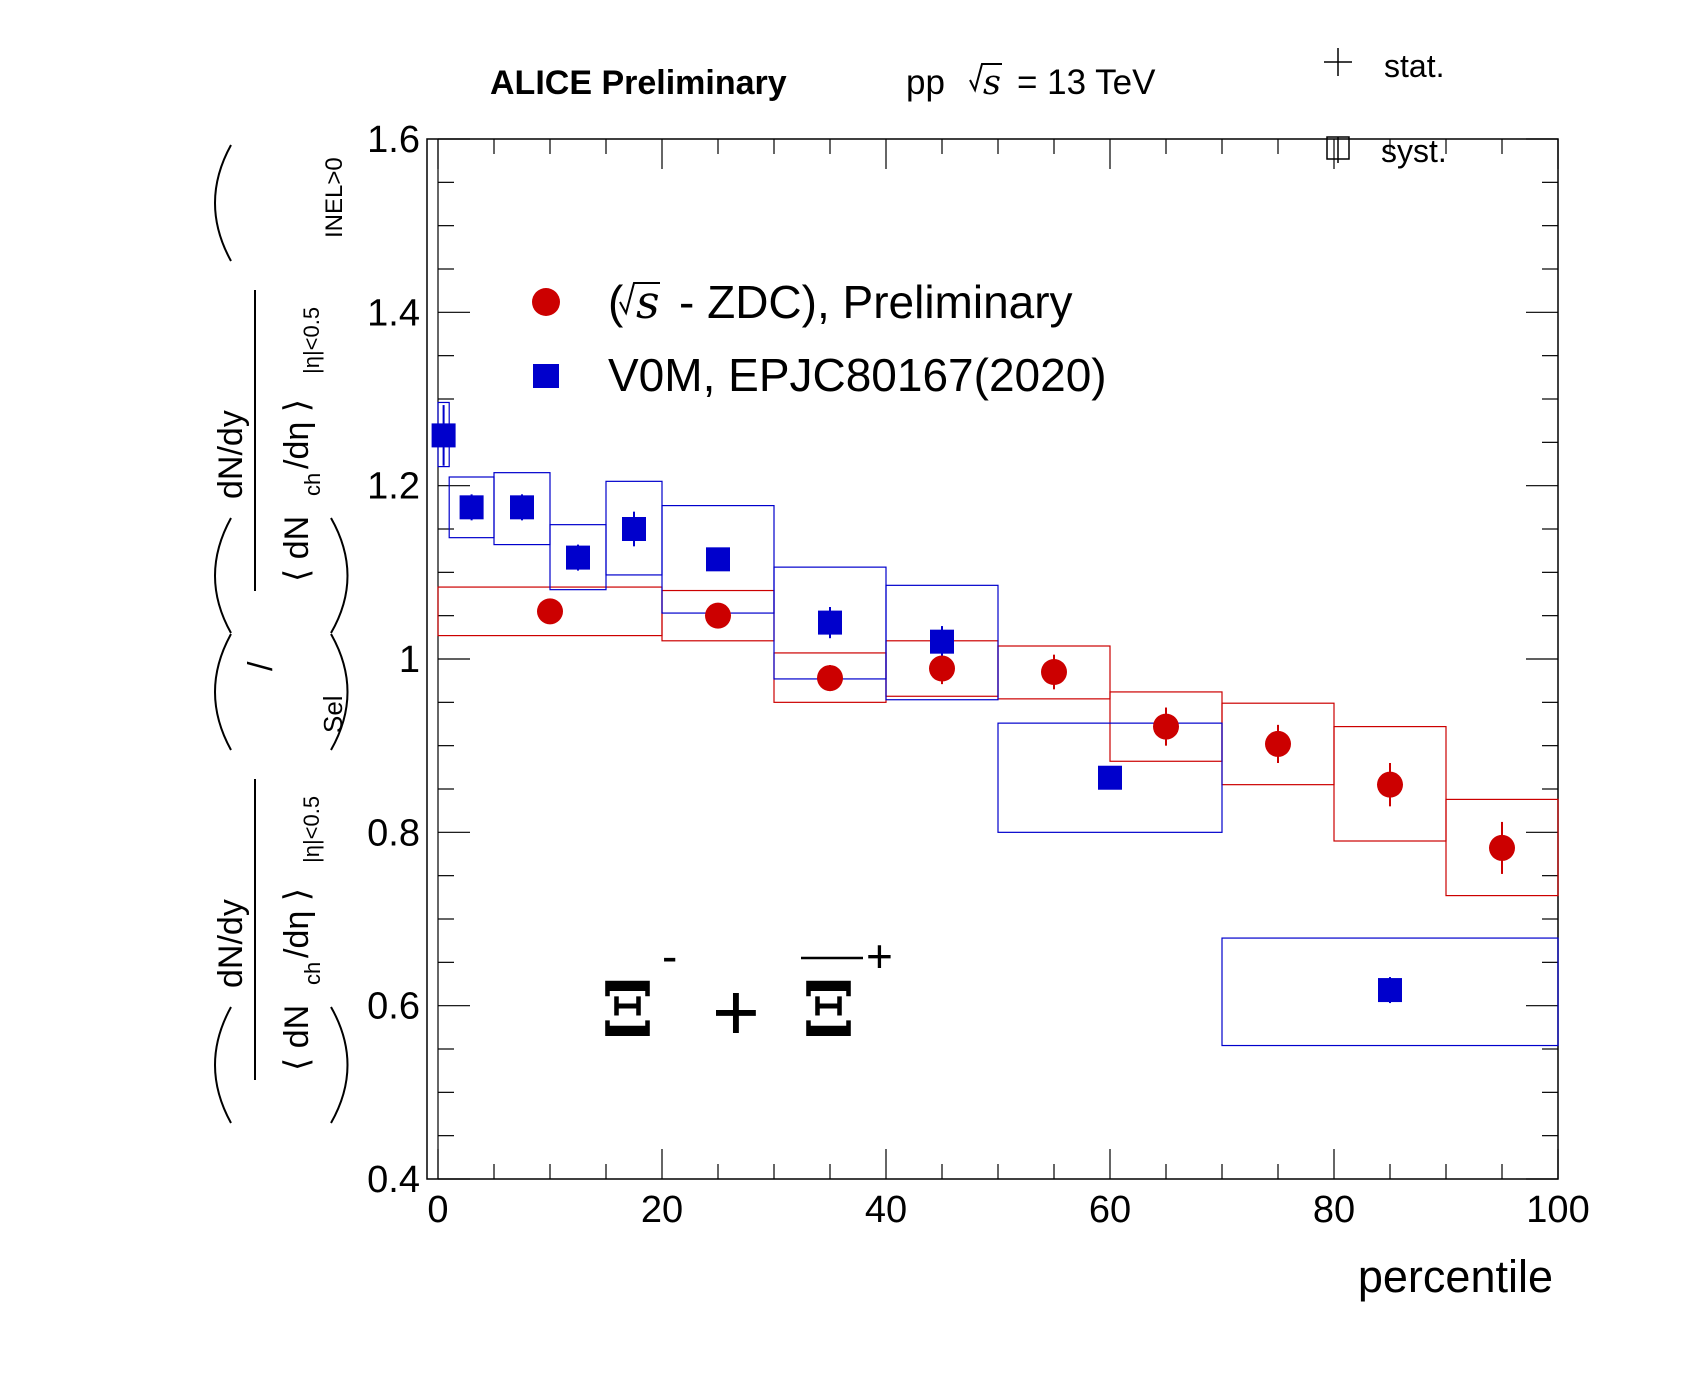 This screenshot has width=1698, height=1373. What do you see at coordinates (311, 340) in the screenshot?
I see `y-title-den2-eta: |η|<0.5` at bounding box center [311, 340].